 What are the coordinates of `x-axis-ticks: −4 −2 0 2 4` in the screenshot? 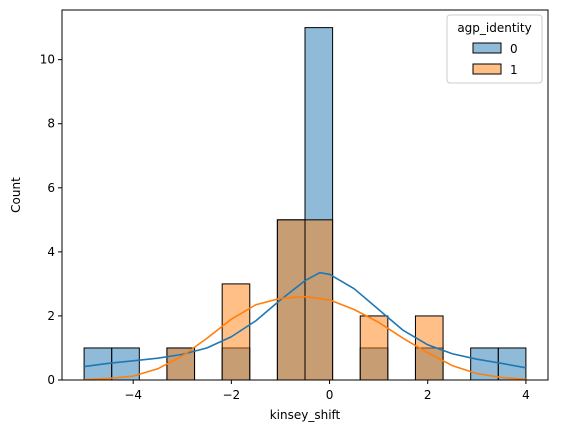 It's located at (327, 391).